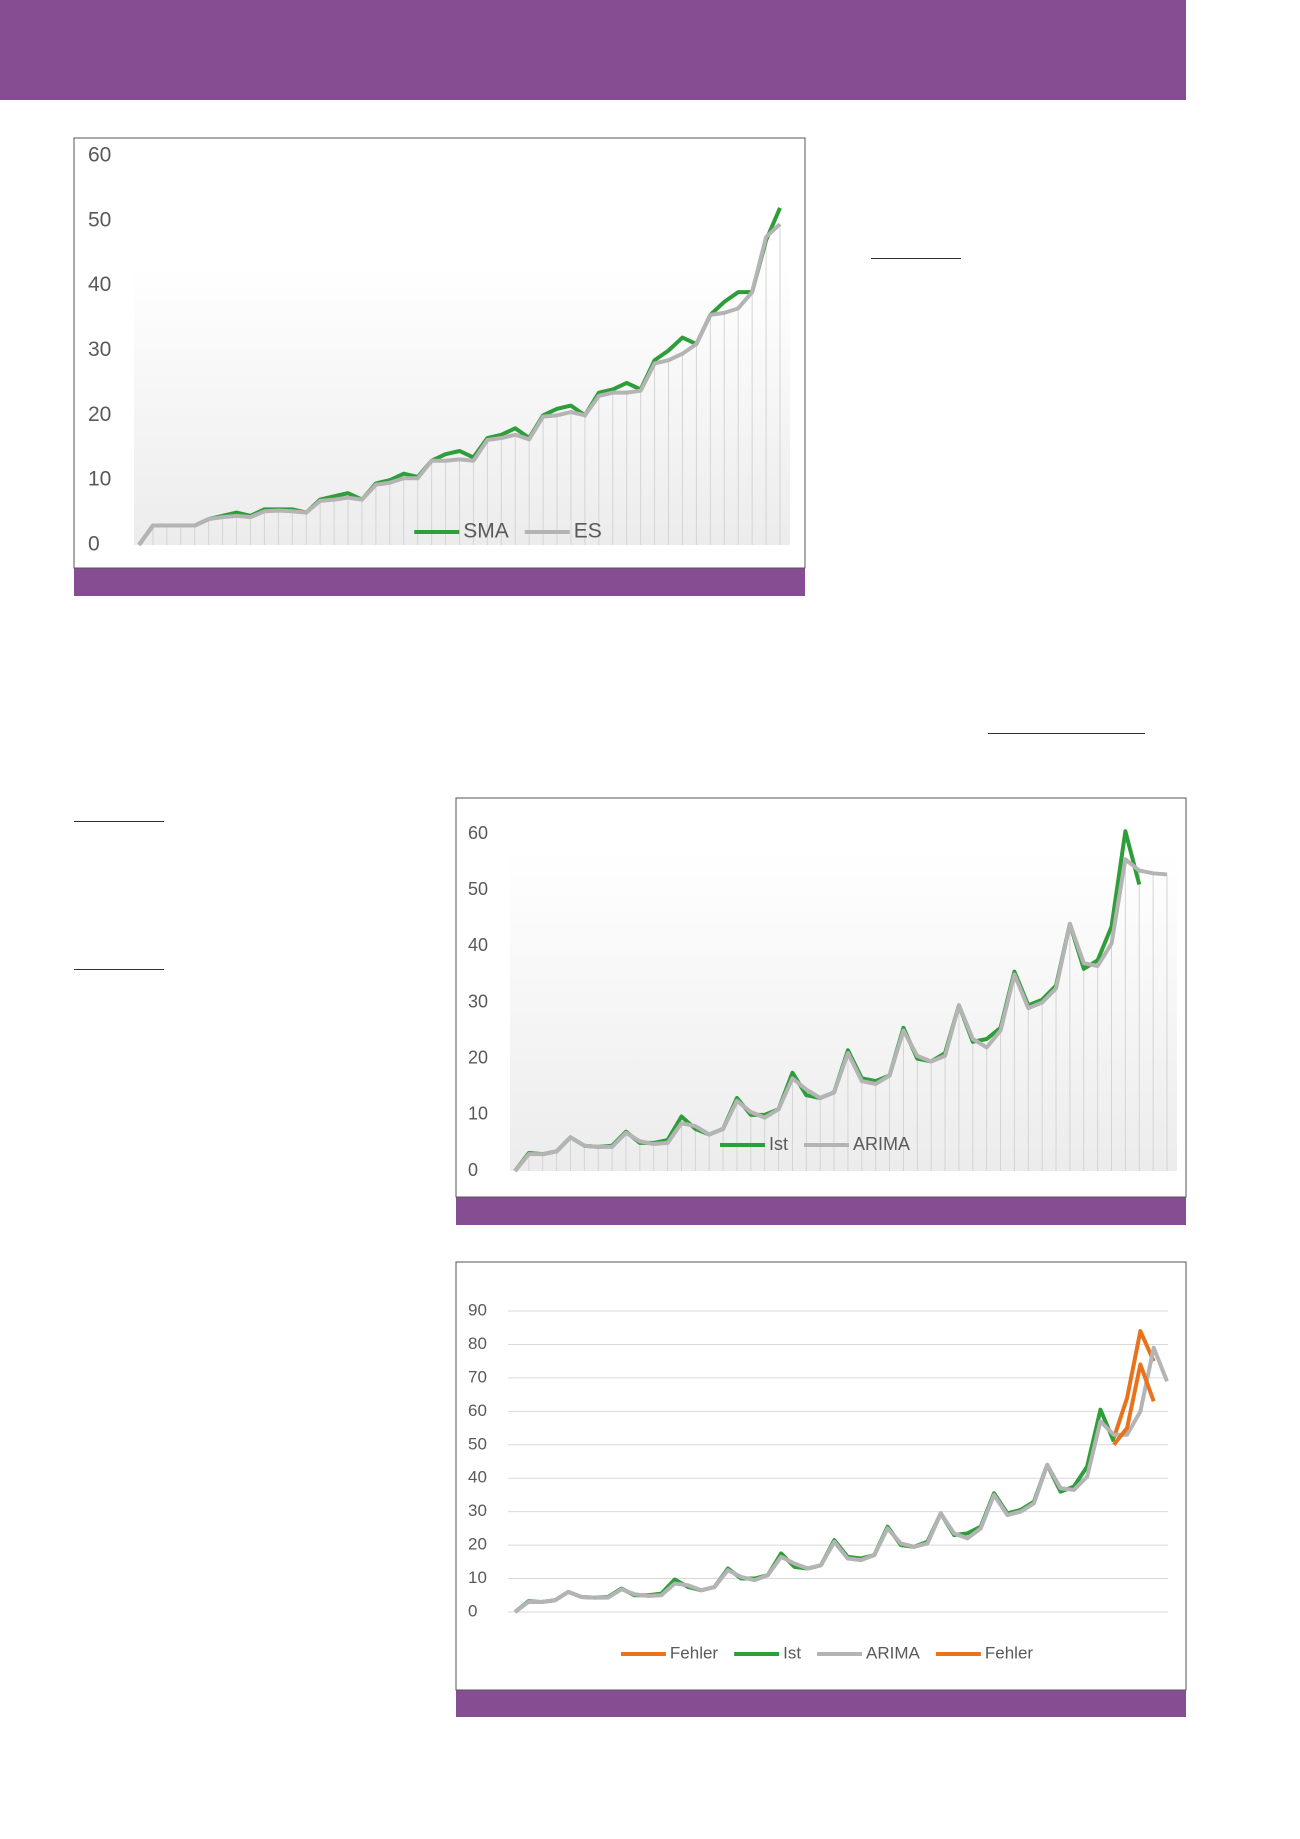 The image size is (1300, 1839). Describe the element at coordinates (593, 50) in the screenshot. I see `header-bar` at that location.